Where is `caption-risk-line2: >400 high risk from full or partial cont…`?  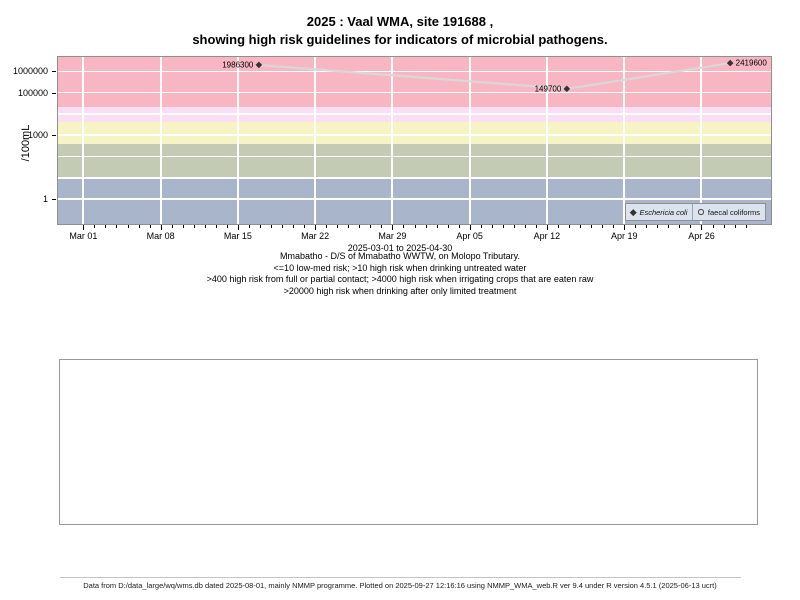
caption-risk-line2: >400 high risk from full or partial cont… is located at coordinates (400, 279).